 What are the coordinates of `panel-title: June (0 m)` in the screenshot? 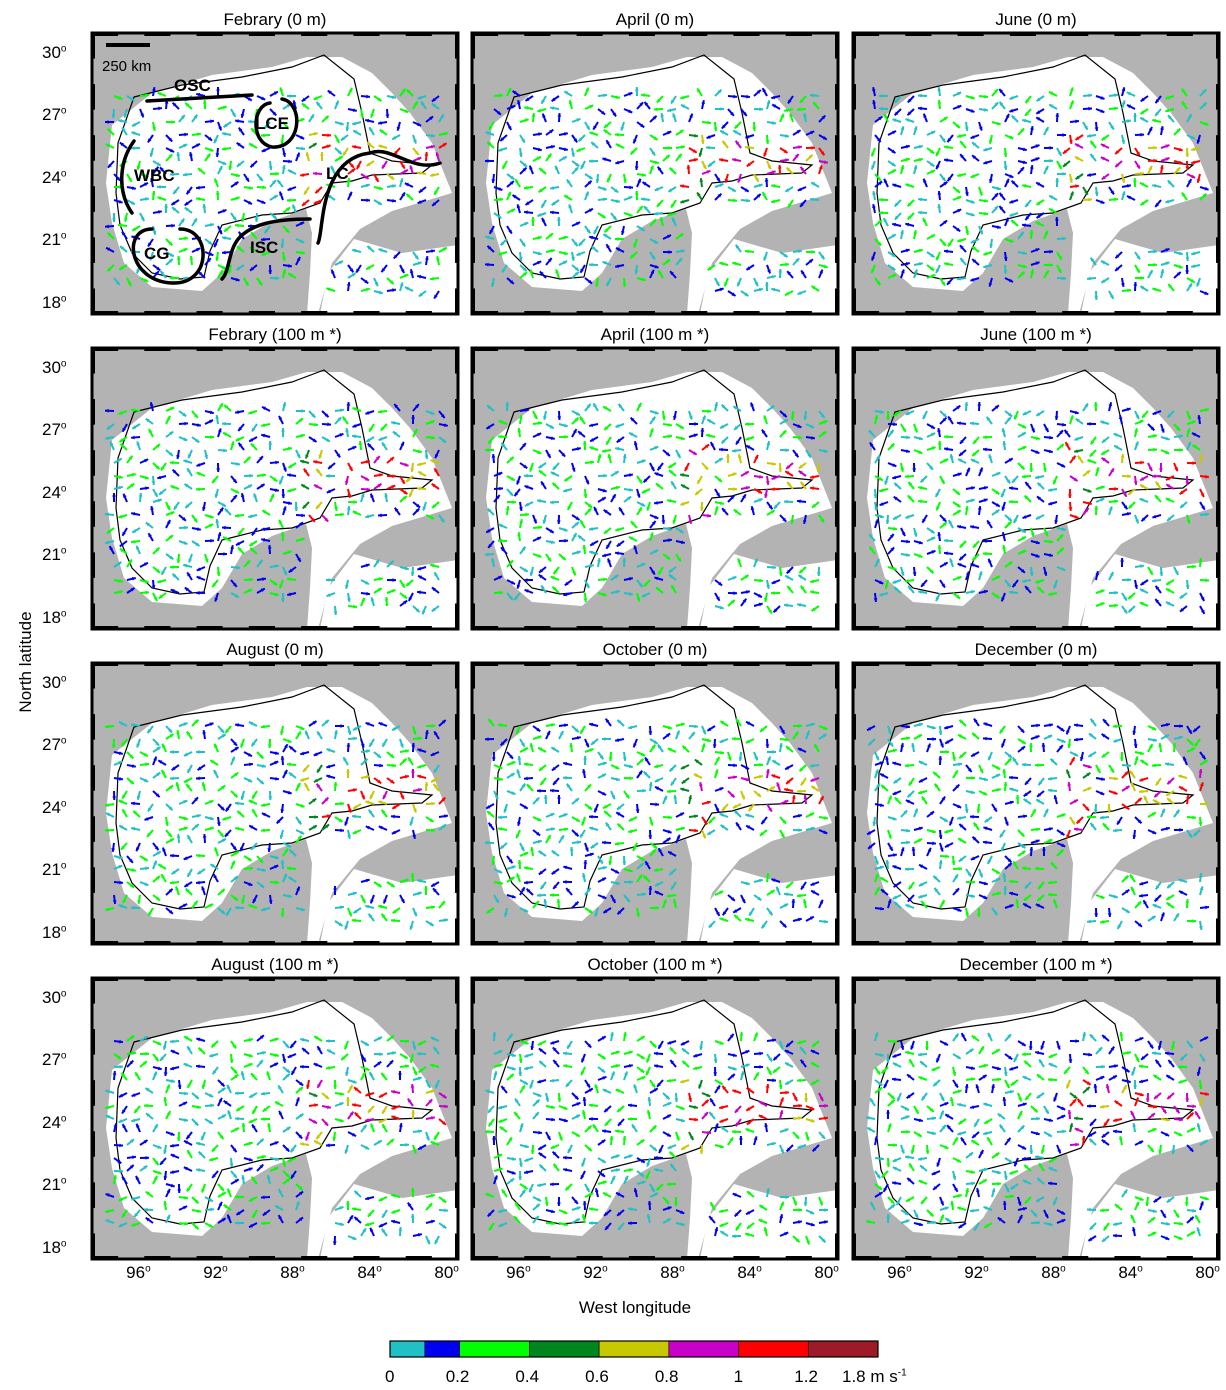 It's located at (1036, 19).